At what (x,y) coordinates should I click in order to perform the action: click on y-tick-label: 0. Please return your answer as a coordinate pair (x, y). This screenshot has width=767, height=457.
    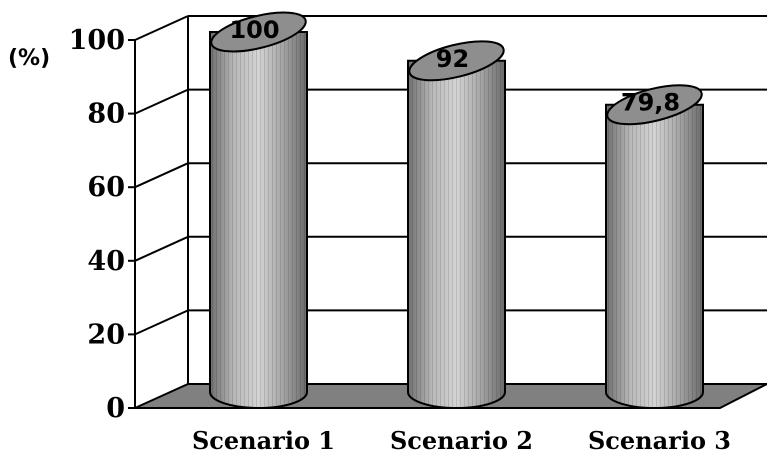
    Looking at the image, I should click on (115, 408).